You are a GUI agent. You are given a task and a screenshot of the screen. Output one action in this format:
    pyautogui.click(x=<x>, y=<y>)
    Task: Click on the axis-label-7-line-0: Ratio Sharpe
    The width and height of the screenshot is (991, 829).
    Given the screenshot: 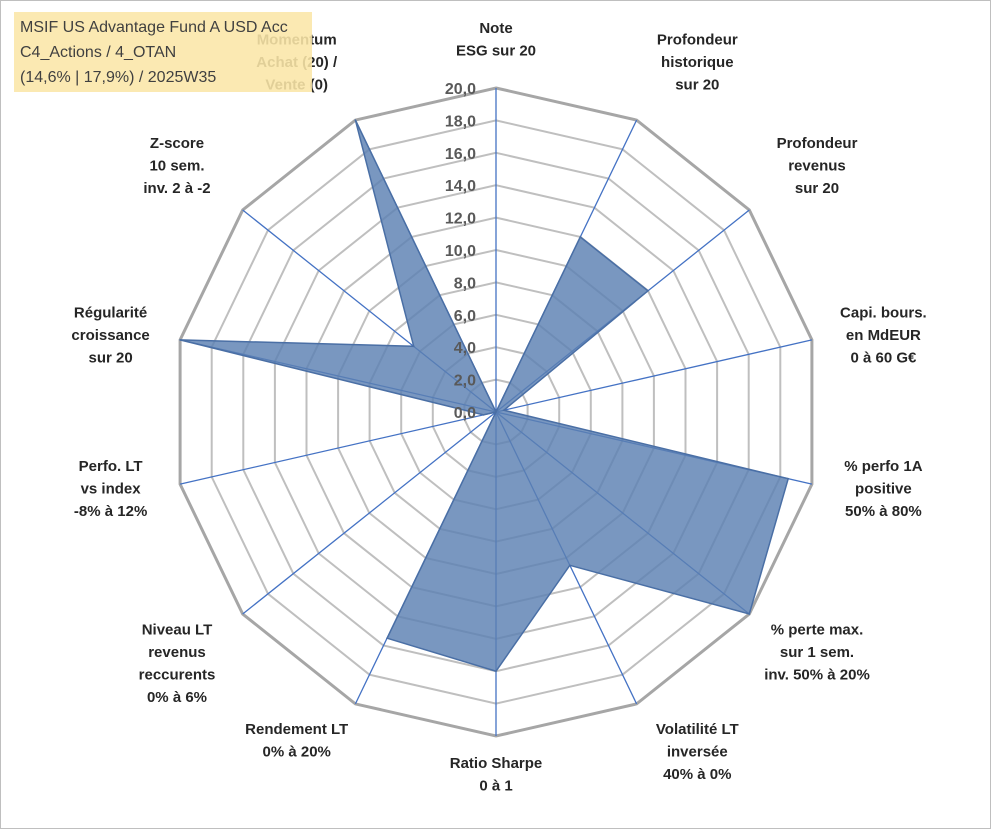 What is the action you would take?
    pyautogui.click(x=496, y=763)
    